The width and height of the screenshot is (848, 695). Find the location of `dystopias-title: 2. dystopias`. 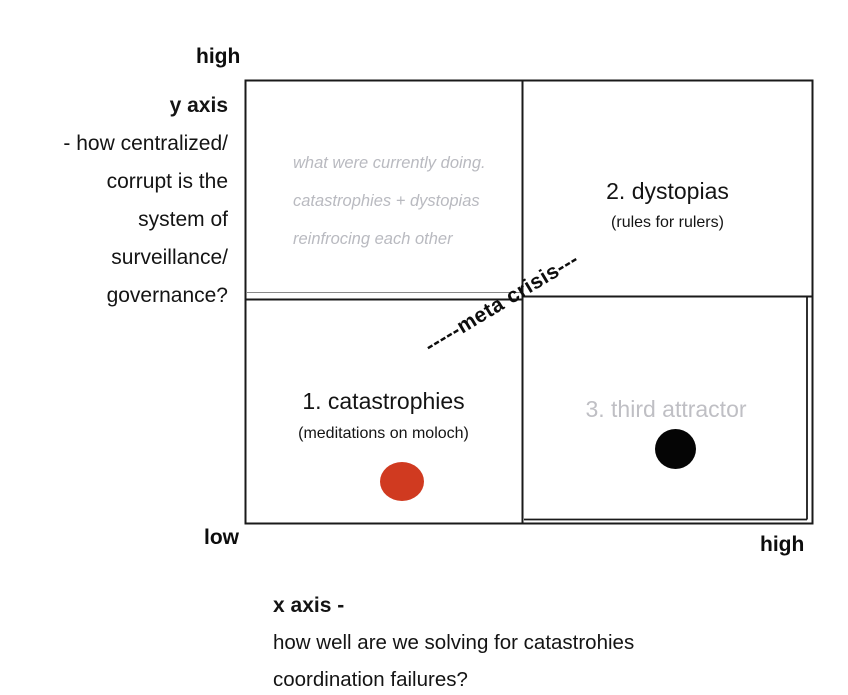

dystopias-title: 2. dystopias is located at coordinates (667, 191).